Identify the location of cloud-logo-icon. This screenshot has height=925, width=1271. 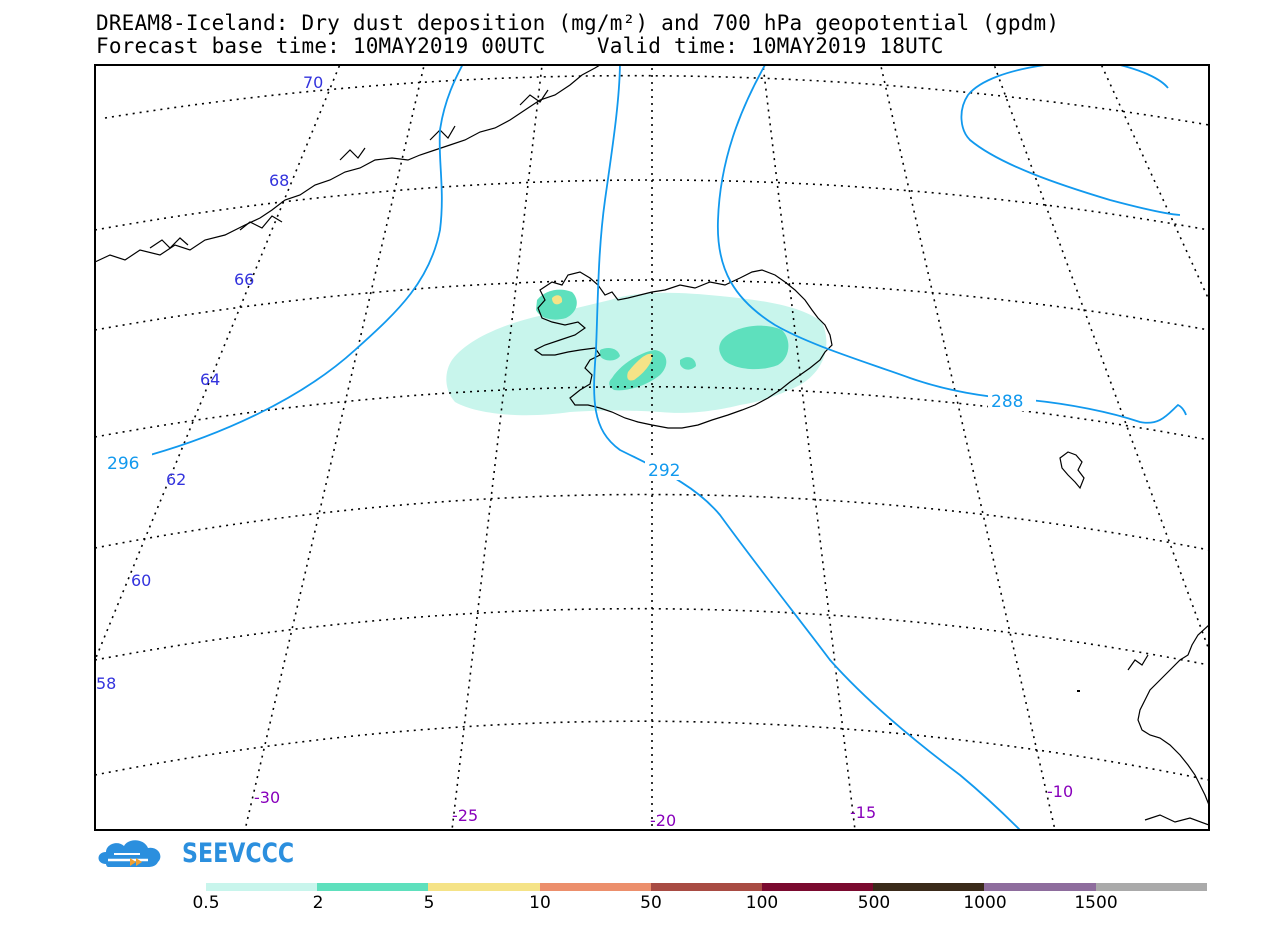
(129, 853).